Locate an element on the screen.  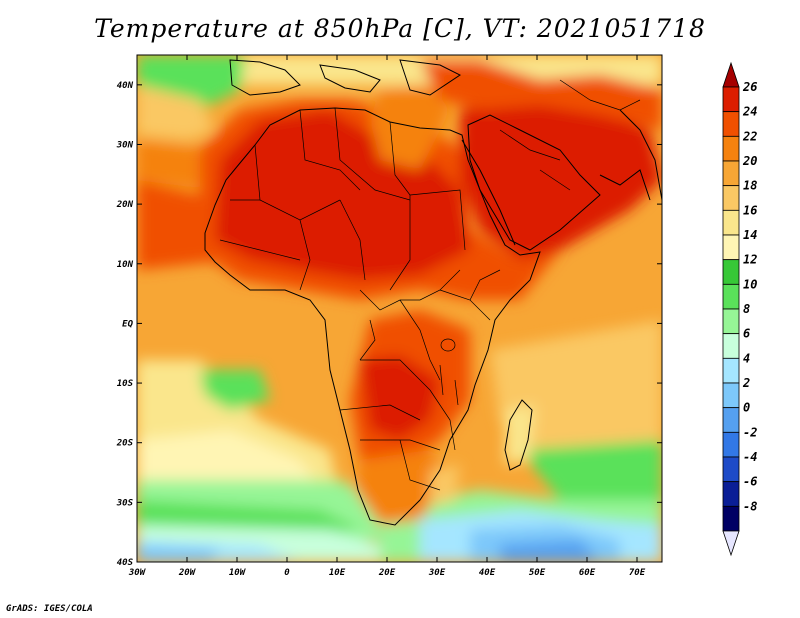
colorbar-label: 0 is located at coordinates (746, 408).